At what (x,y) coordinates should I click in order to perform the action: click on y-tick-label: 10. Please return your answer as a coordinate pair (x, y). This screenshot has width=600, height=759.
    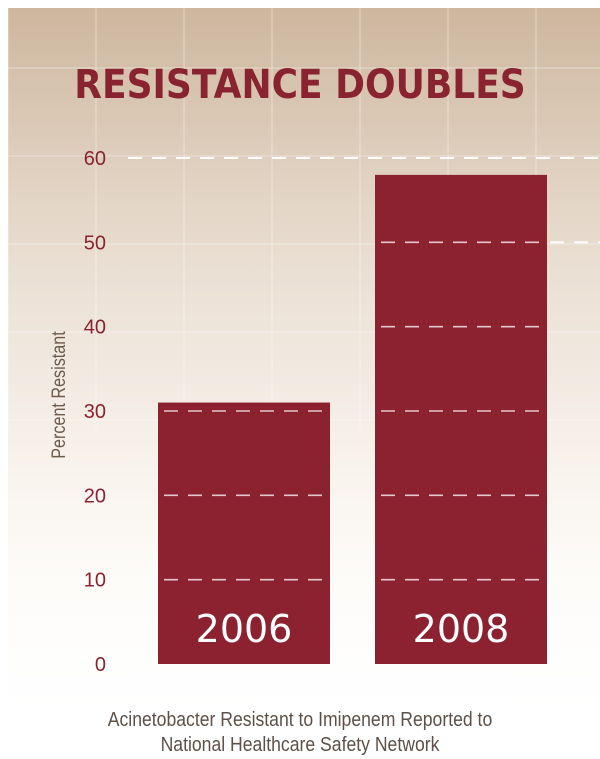
    Looking at the image, I should click on (95, 581).